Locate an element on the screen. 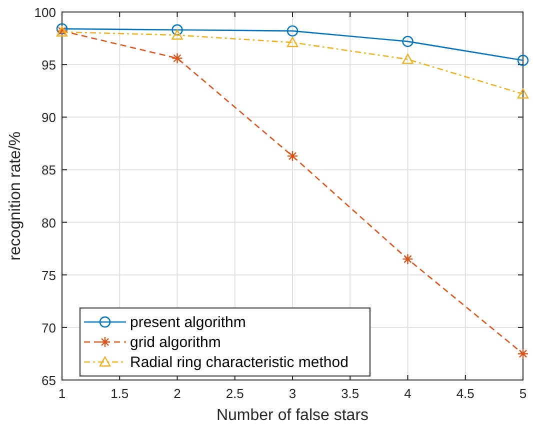 The width and height of the screenshot is (533, 432). y-tick-label: 90 is located at coordinates (49, 118).